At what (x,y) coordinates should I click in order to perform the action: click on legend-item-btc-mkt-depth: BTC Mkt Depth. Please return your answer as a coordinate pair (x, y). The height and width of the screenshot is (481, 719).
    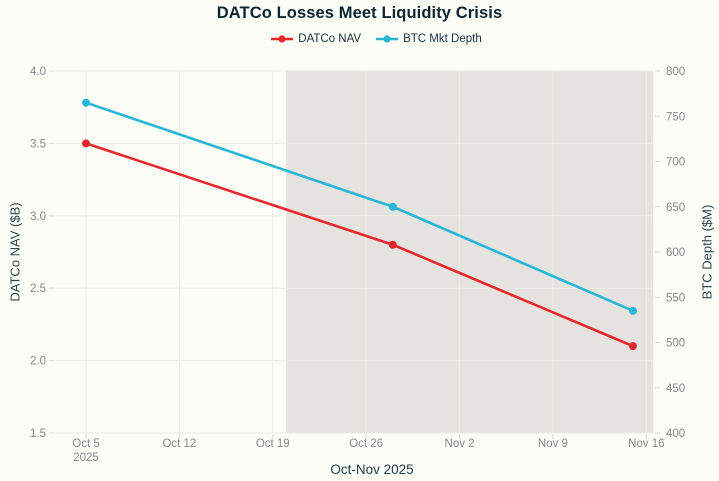
    Looking at the image, I should click on (429, 39).